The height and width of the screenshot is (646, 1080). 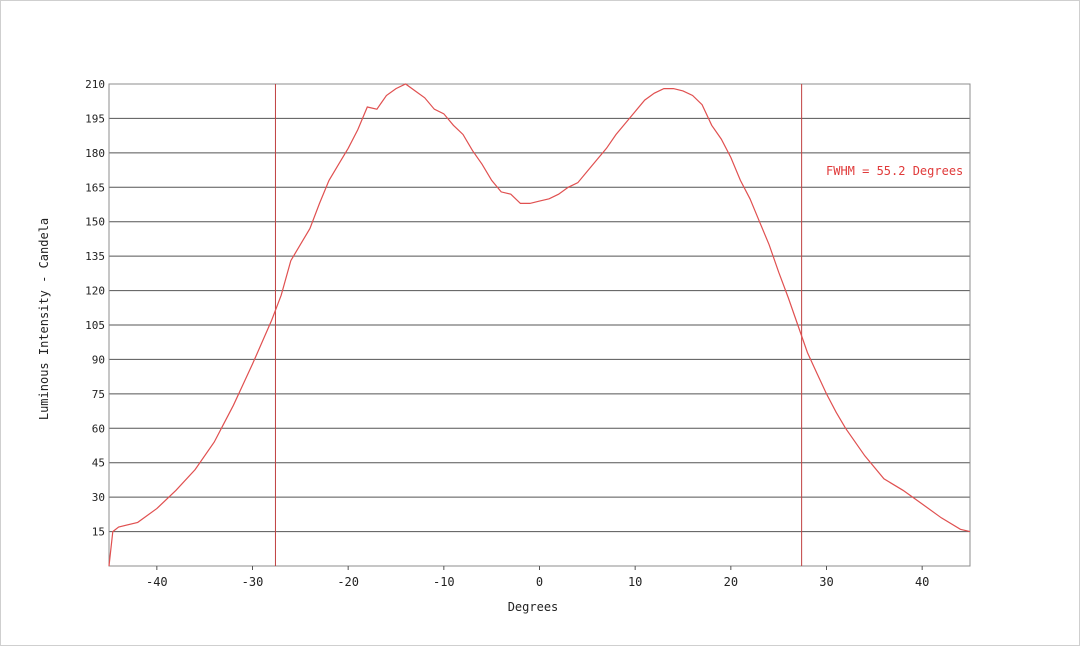 What do you see at coordinates (44, 319) in the screenshot?
I see `y-axis-label: Luminous Intensity - Candela` at bounding box center [44, 319].